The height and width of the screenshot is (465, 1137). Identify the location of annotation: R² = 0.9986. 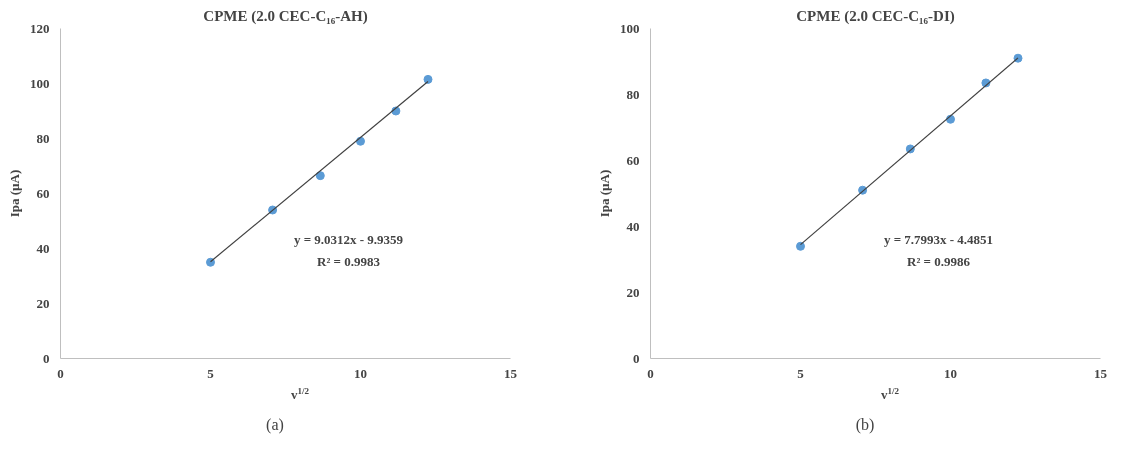
(939, 261).